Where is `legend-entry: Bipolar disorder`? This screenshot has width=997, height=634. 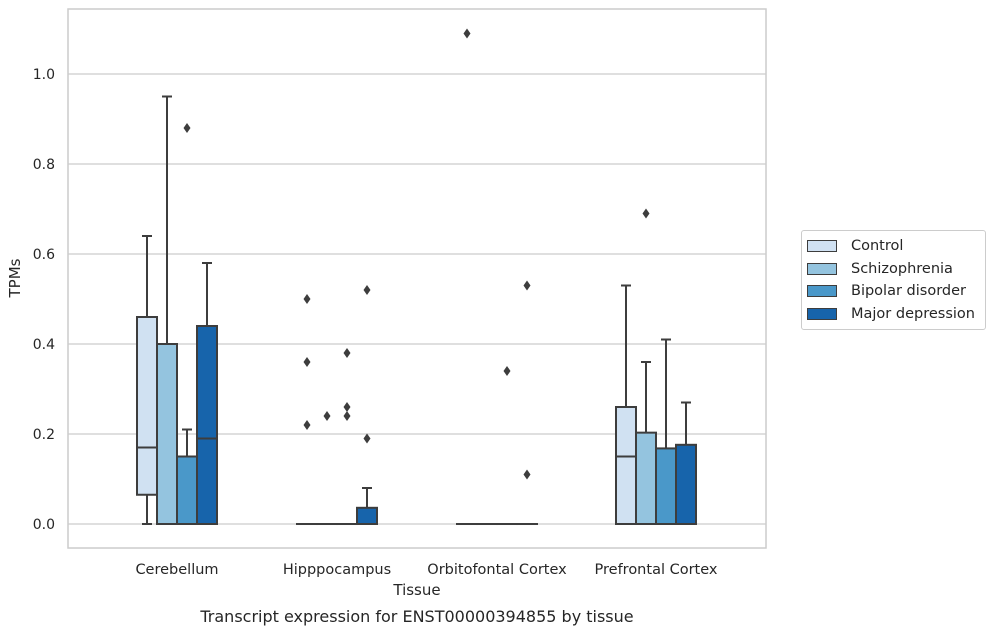 legend-entry: Bipolar disorder is located at coordinates (893, 291).